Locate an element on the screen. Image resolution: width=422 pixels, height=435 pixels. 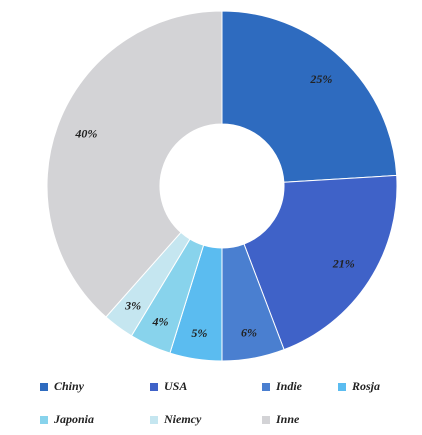
slice-label: 40% is located at coordinates (85, 133).